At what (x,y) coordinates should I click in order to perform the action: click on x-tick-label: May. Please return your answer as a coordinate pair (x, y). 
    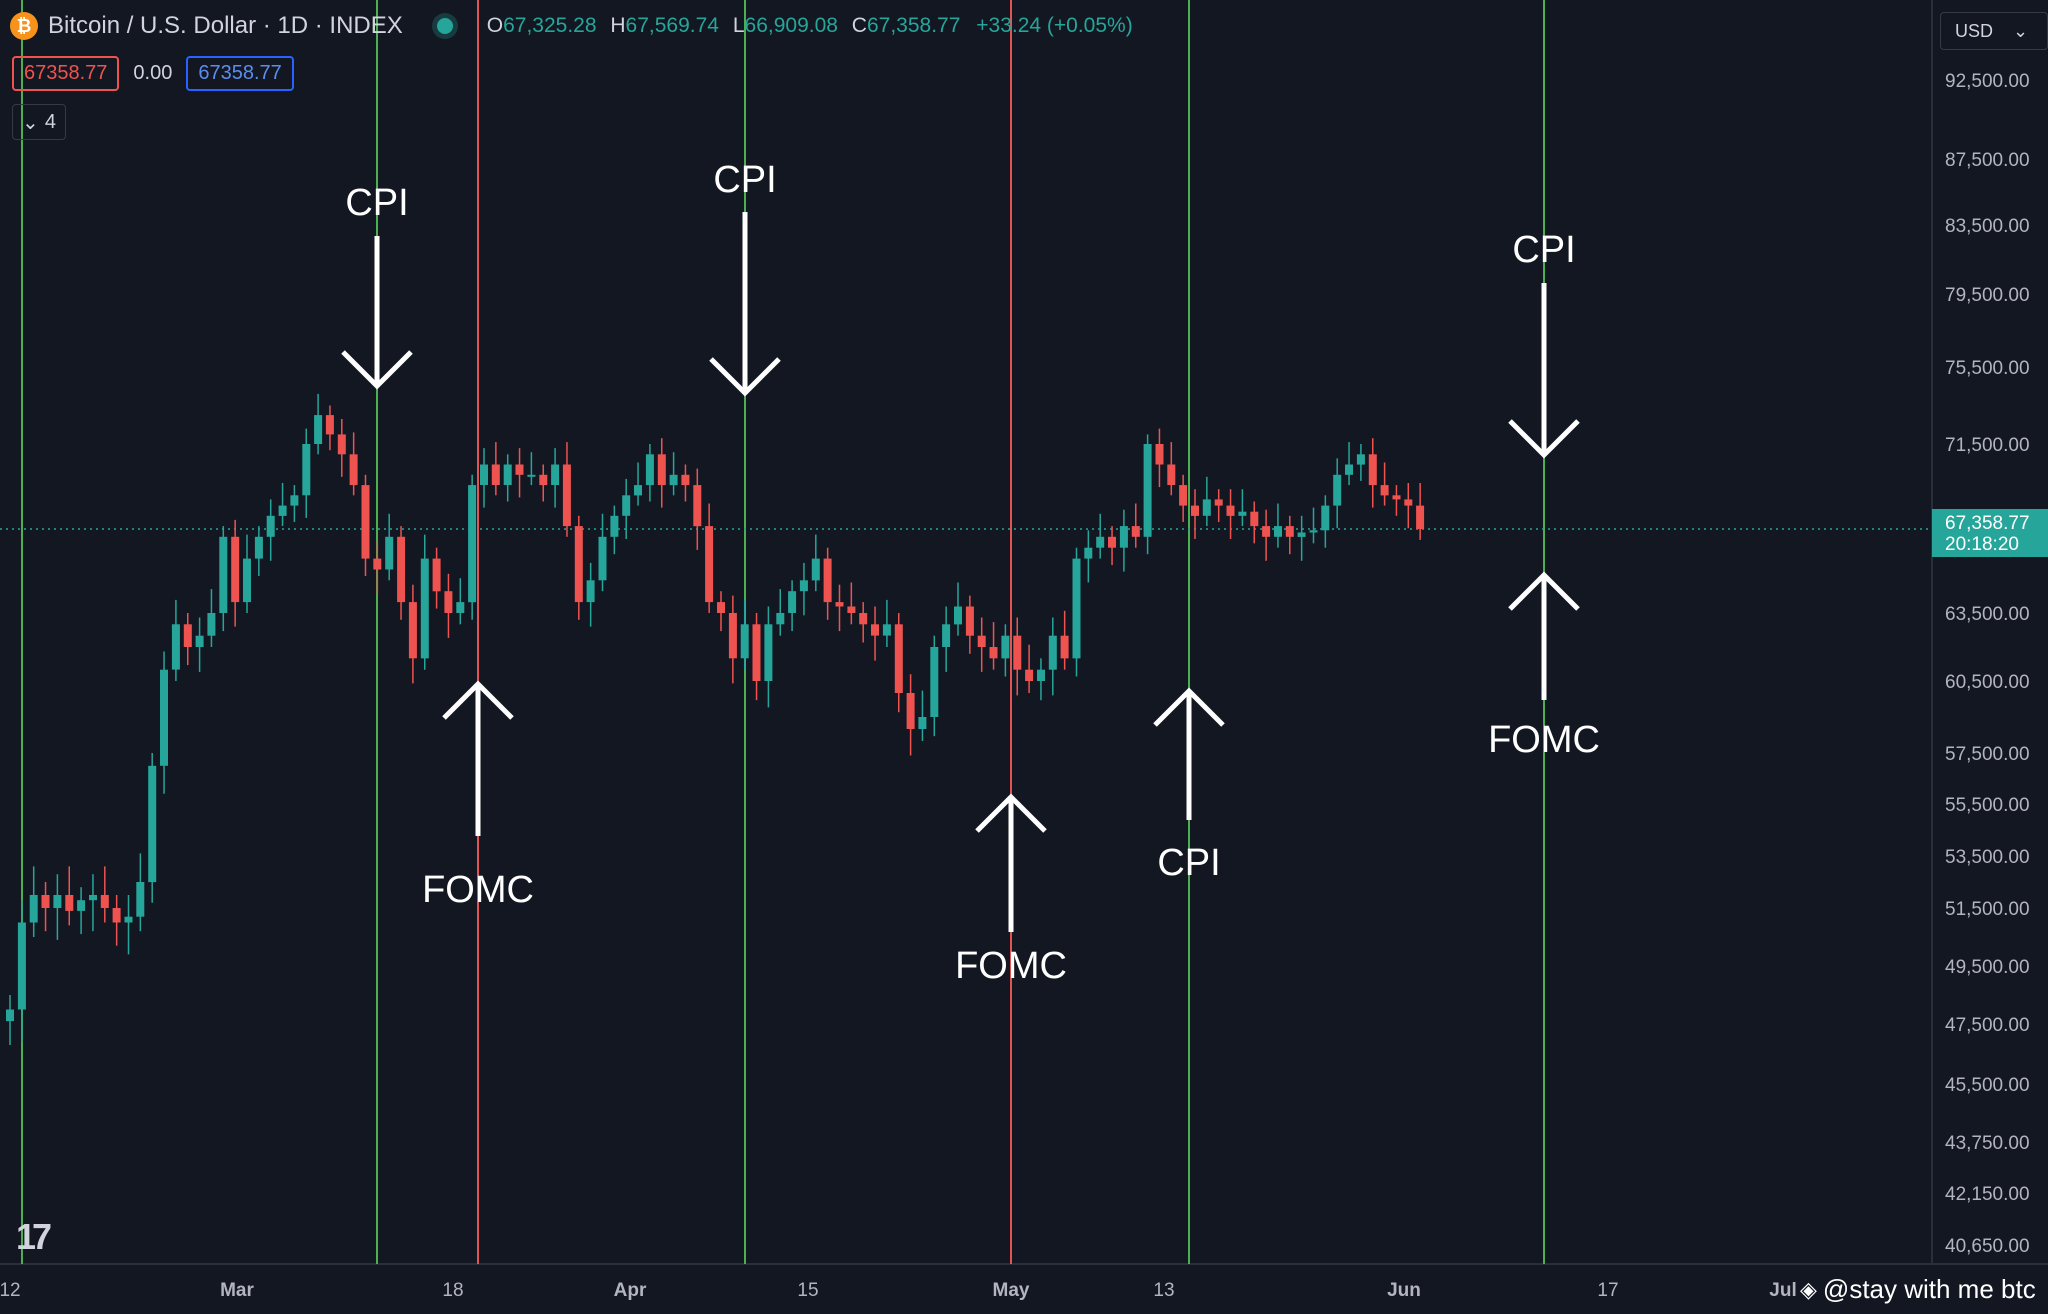
    Looking at the image, I should click on (1011, 1290).